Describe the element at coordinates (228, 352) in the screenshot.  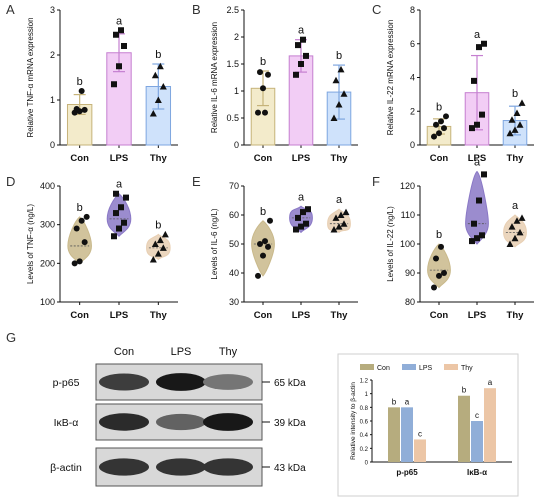
I see `lane-label-thy: Thy` at that location.